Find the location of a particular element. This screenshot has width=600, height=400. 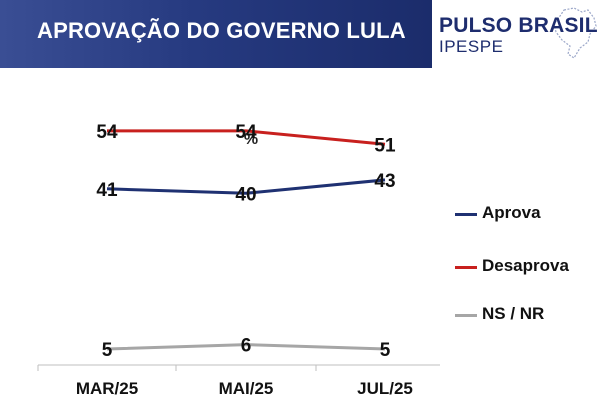

data-label: 6 is located at coordinates (246, 346).